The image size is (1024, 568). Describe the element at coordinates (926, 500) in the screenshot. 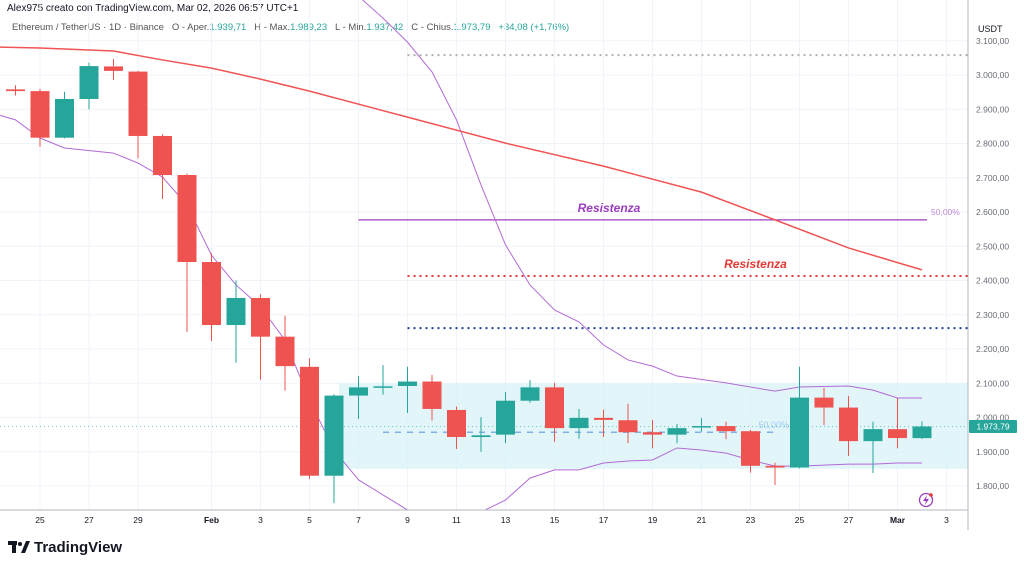

I see `lightning-alert-icon` at that location.